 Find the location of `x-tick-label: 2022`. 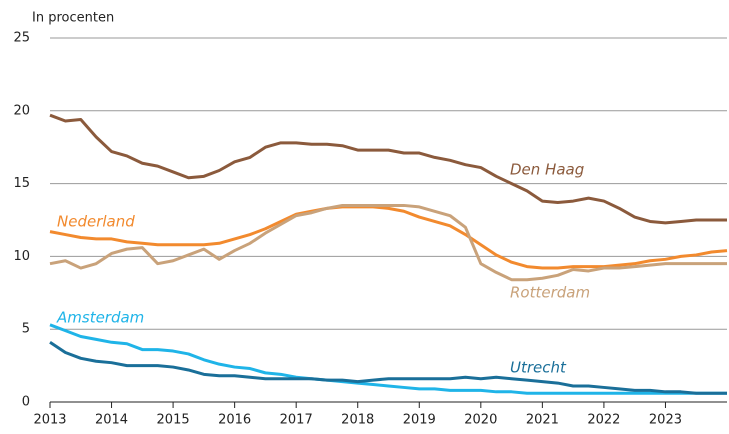

x-tick-label: 2022 is located at coordinates (603, 420).